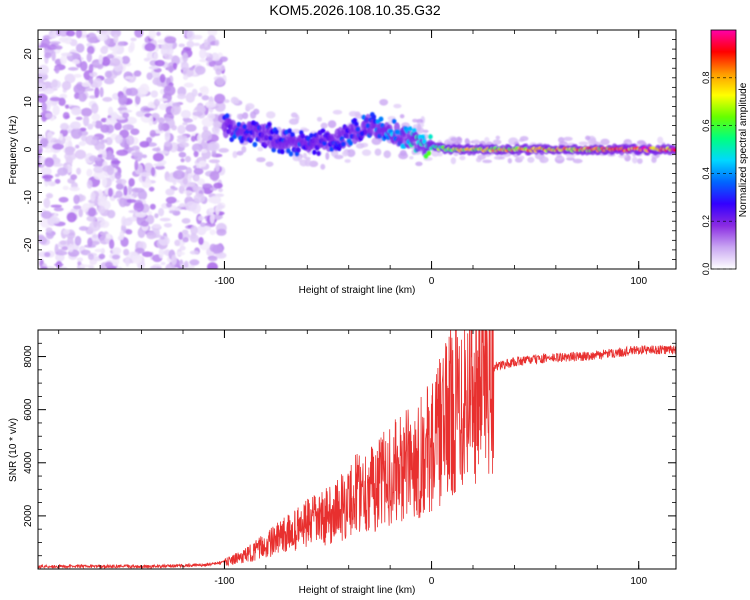 This screenshot has height=600, width=750. Describe the element at coordinates (224, 281) in the screenshot. I see `spectrogram-x-tick-label: -100` at that location.